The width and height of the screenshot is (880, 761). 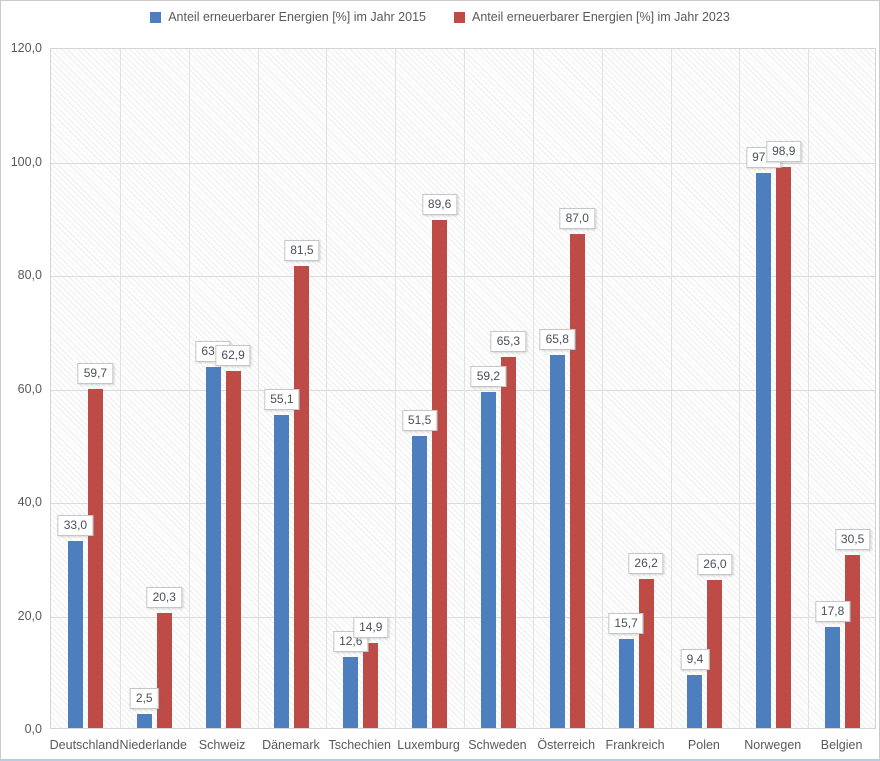 I want to click on x-label-Dänemark: Dänemark, so click(x=291, y=745).